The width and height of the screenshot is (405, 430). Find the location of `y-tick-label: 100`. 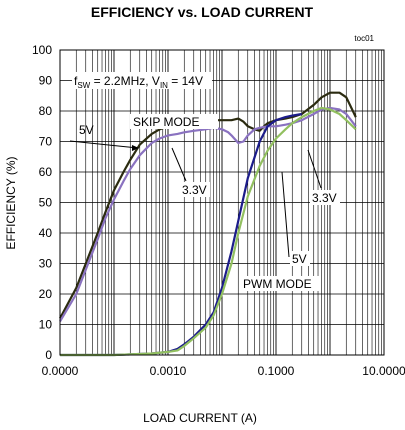

y-tick-label: 100 is located at coordinates (42, 50).